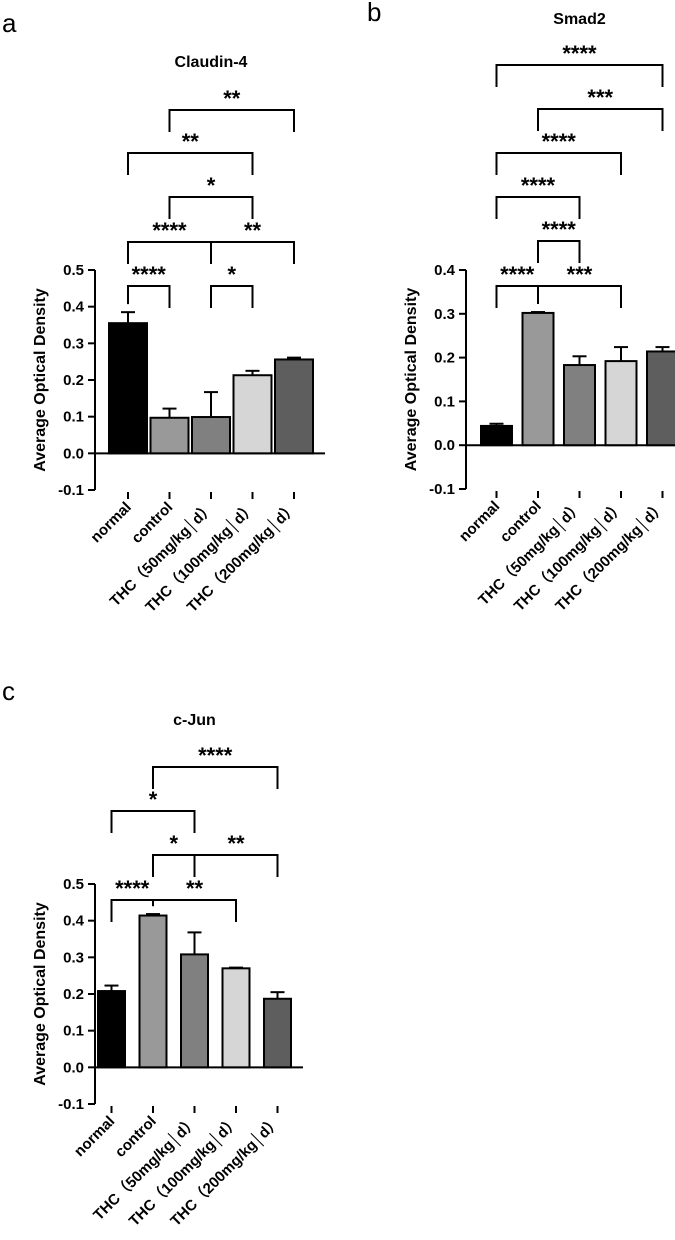 The width and height of the screenshot is (675, 1240). I want to click on panel-label: b, so click(374, 13).